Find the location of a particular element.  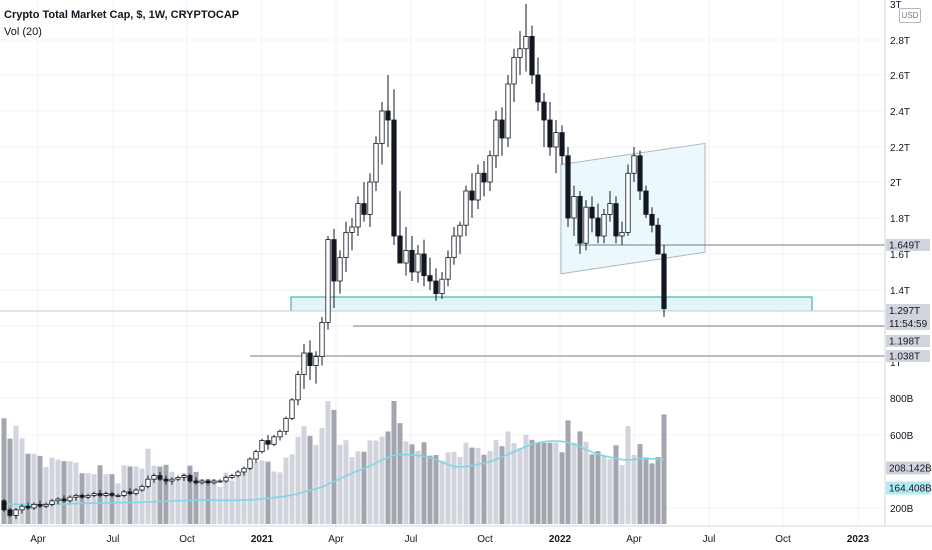

x-tick-label: 2023 is located at coordinates (858, 539).